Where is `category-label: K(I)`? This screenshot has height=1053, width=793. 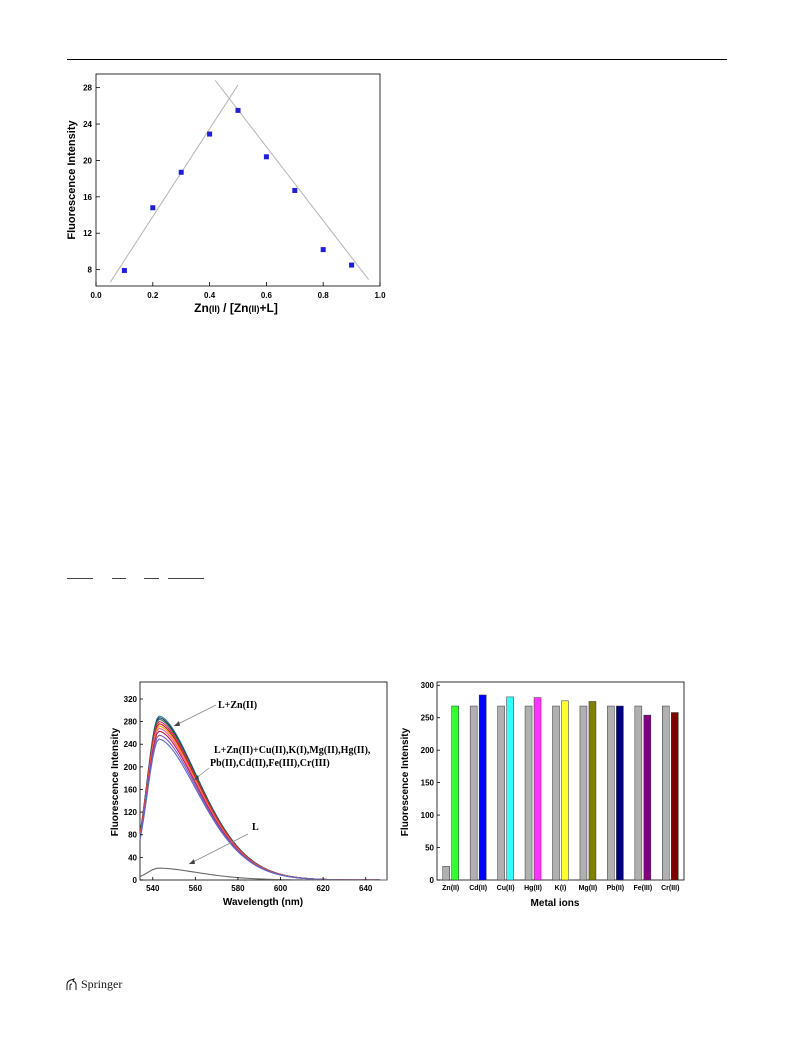
category-label: K(I) is located at coordinates (561, 888).